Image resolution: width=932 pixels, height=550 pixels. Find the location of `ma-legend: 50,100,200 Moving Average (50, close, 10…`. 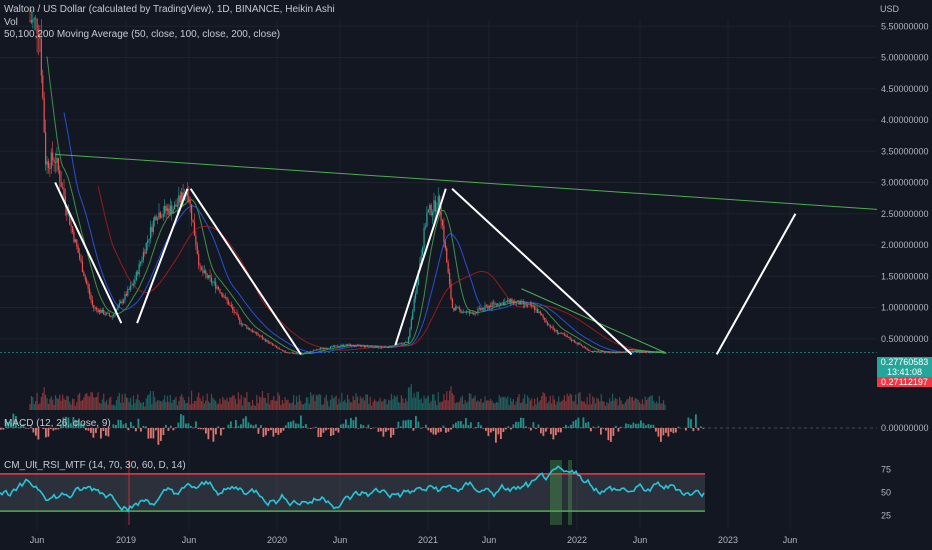

ma-legend: 50,100,200 Moving Average (50, close, 10… is located at coordinates (142, 34).